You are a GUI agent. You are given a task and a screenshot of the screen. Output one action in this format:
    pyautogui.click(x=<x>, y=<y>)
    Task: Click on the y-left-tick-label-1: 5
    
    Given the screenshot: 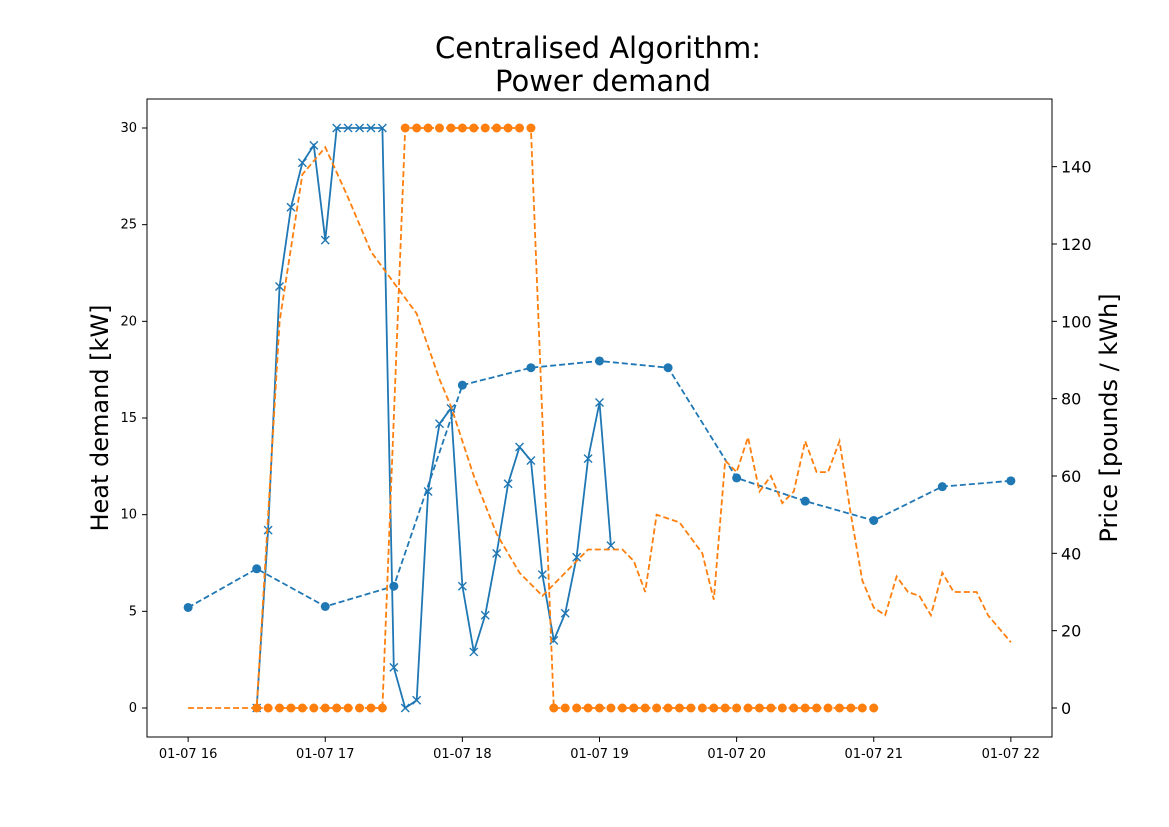 What is the action you would take?
    pyautogui.click(x=133, y=611)
    